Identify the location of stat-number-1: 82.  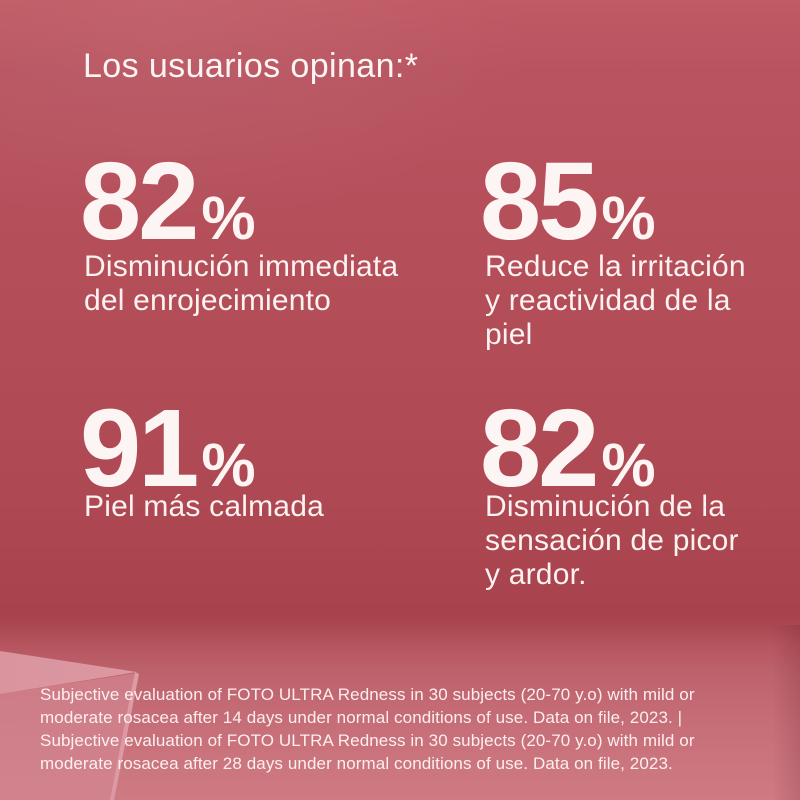
(139, 201).